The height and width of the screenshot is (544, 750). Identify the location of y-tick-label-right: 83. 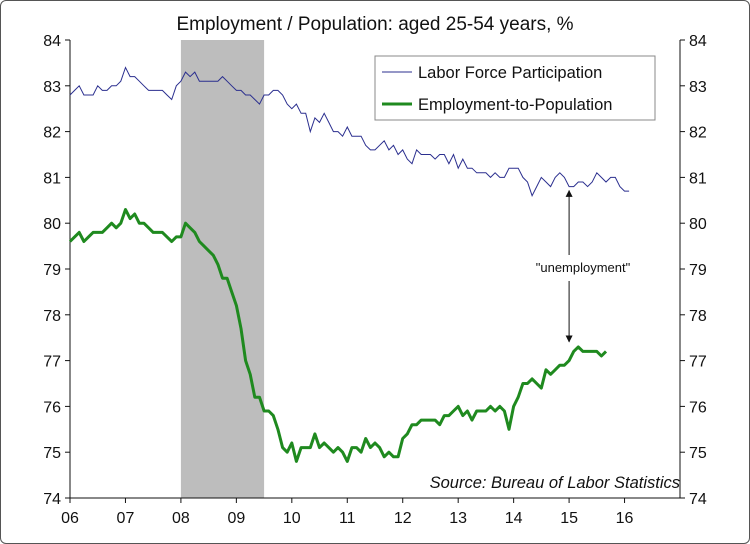
(698, 87).